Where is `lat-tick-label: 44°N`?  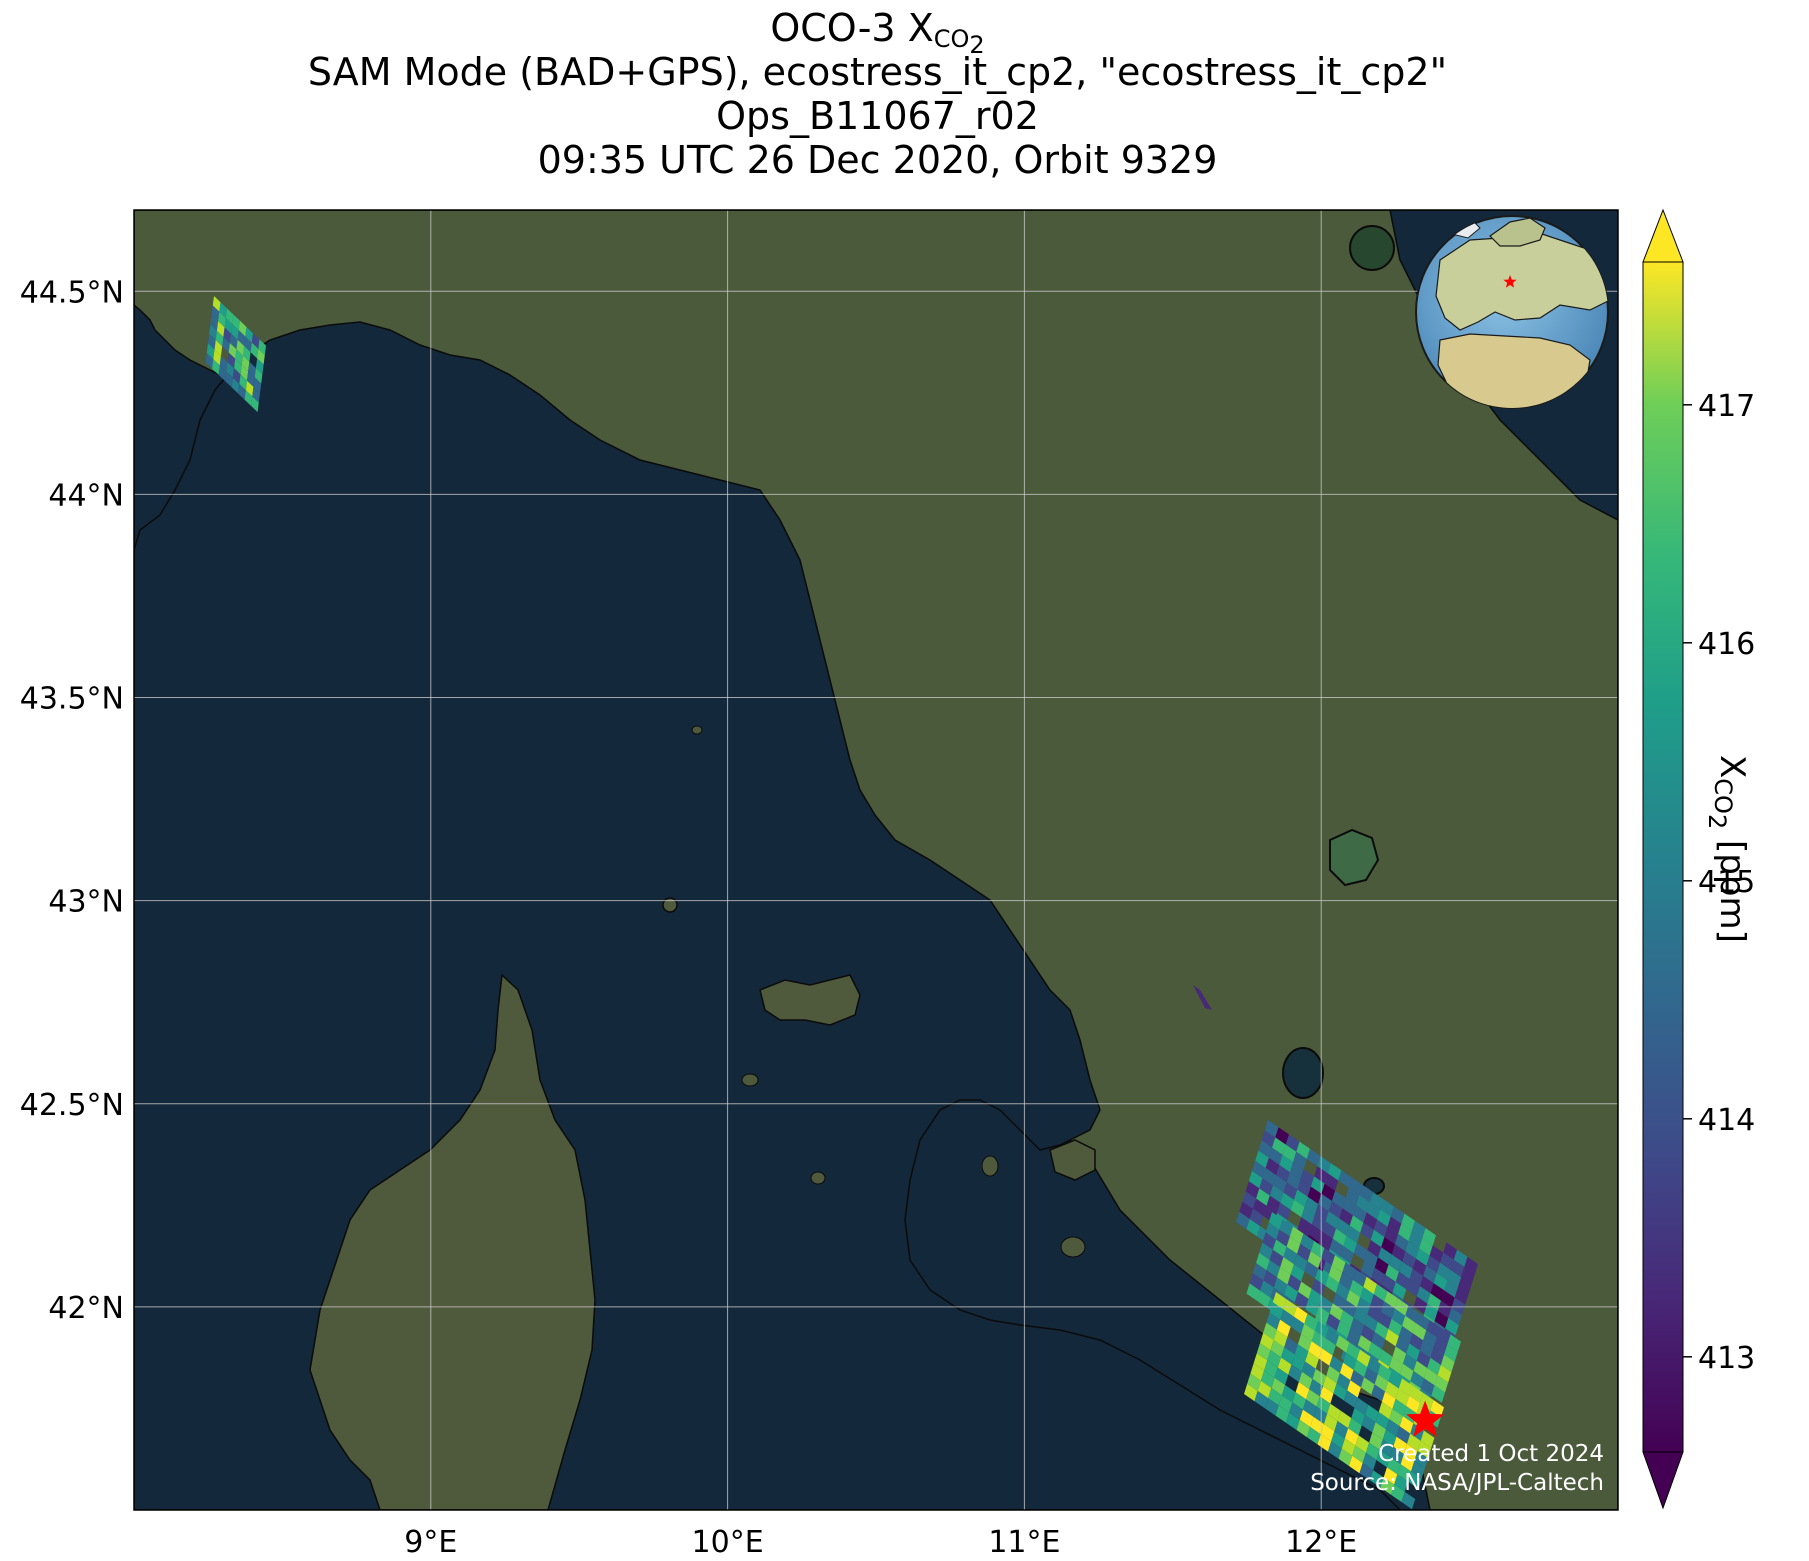 lat-tick-label: 44°N is located at coordinates (86, 495).